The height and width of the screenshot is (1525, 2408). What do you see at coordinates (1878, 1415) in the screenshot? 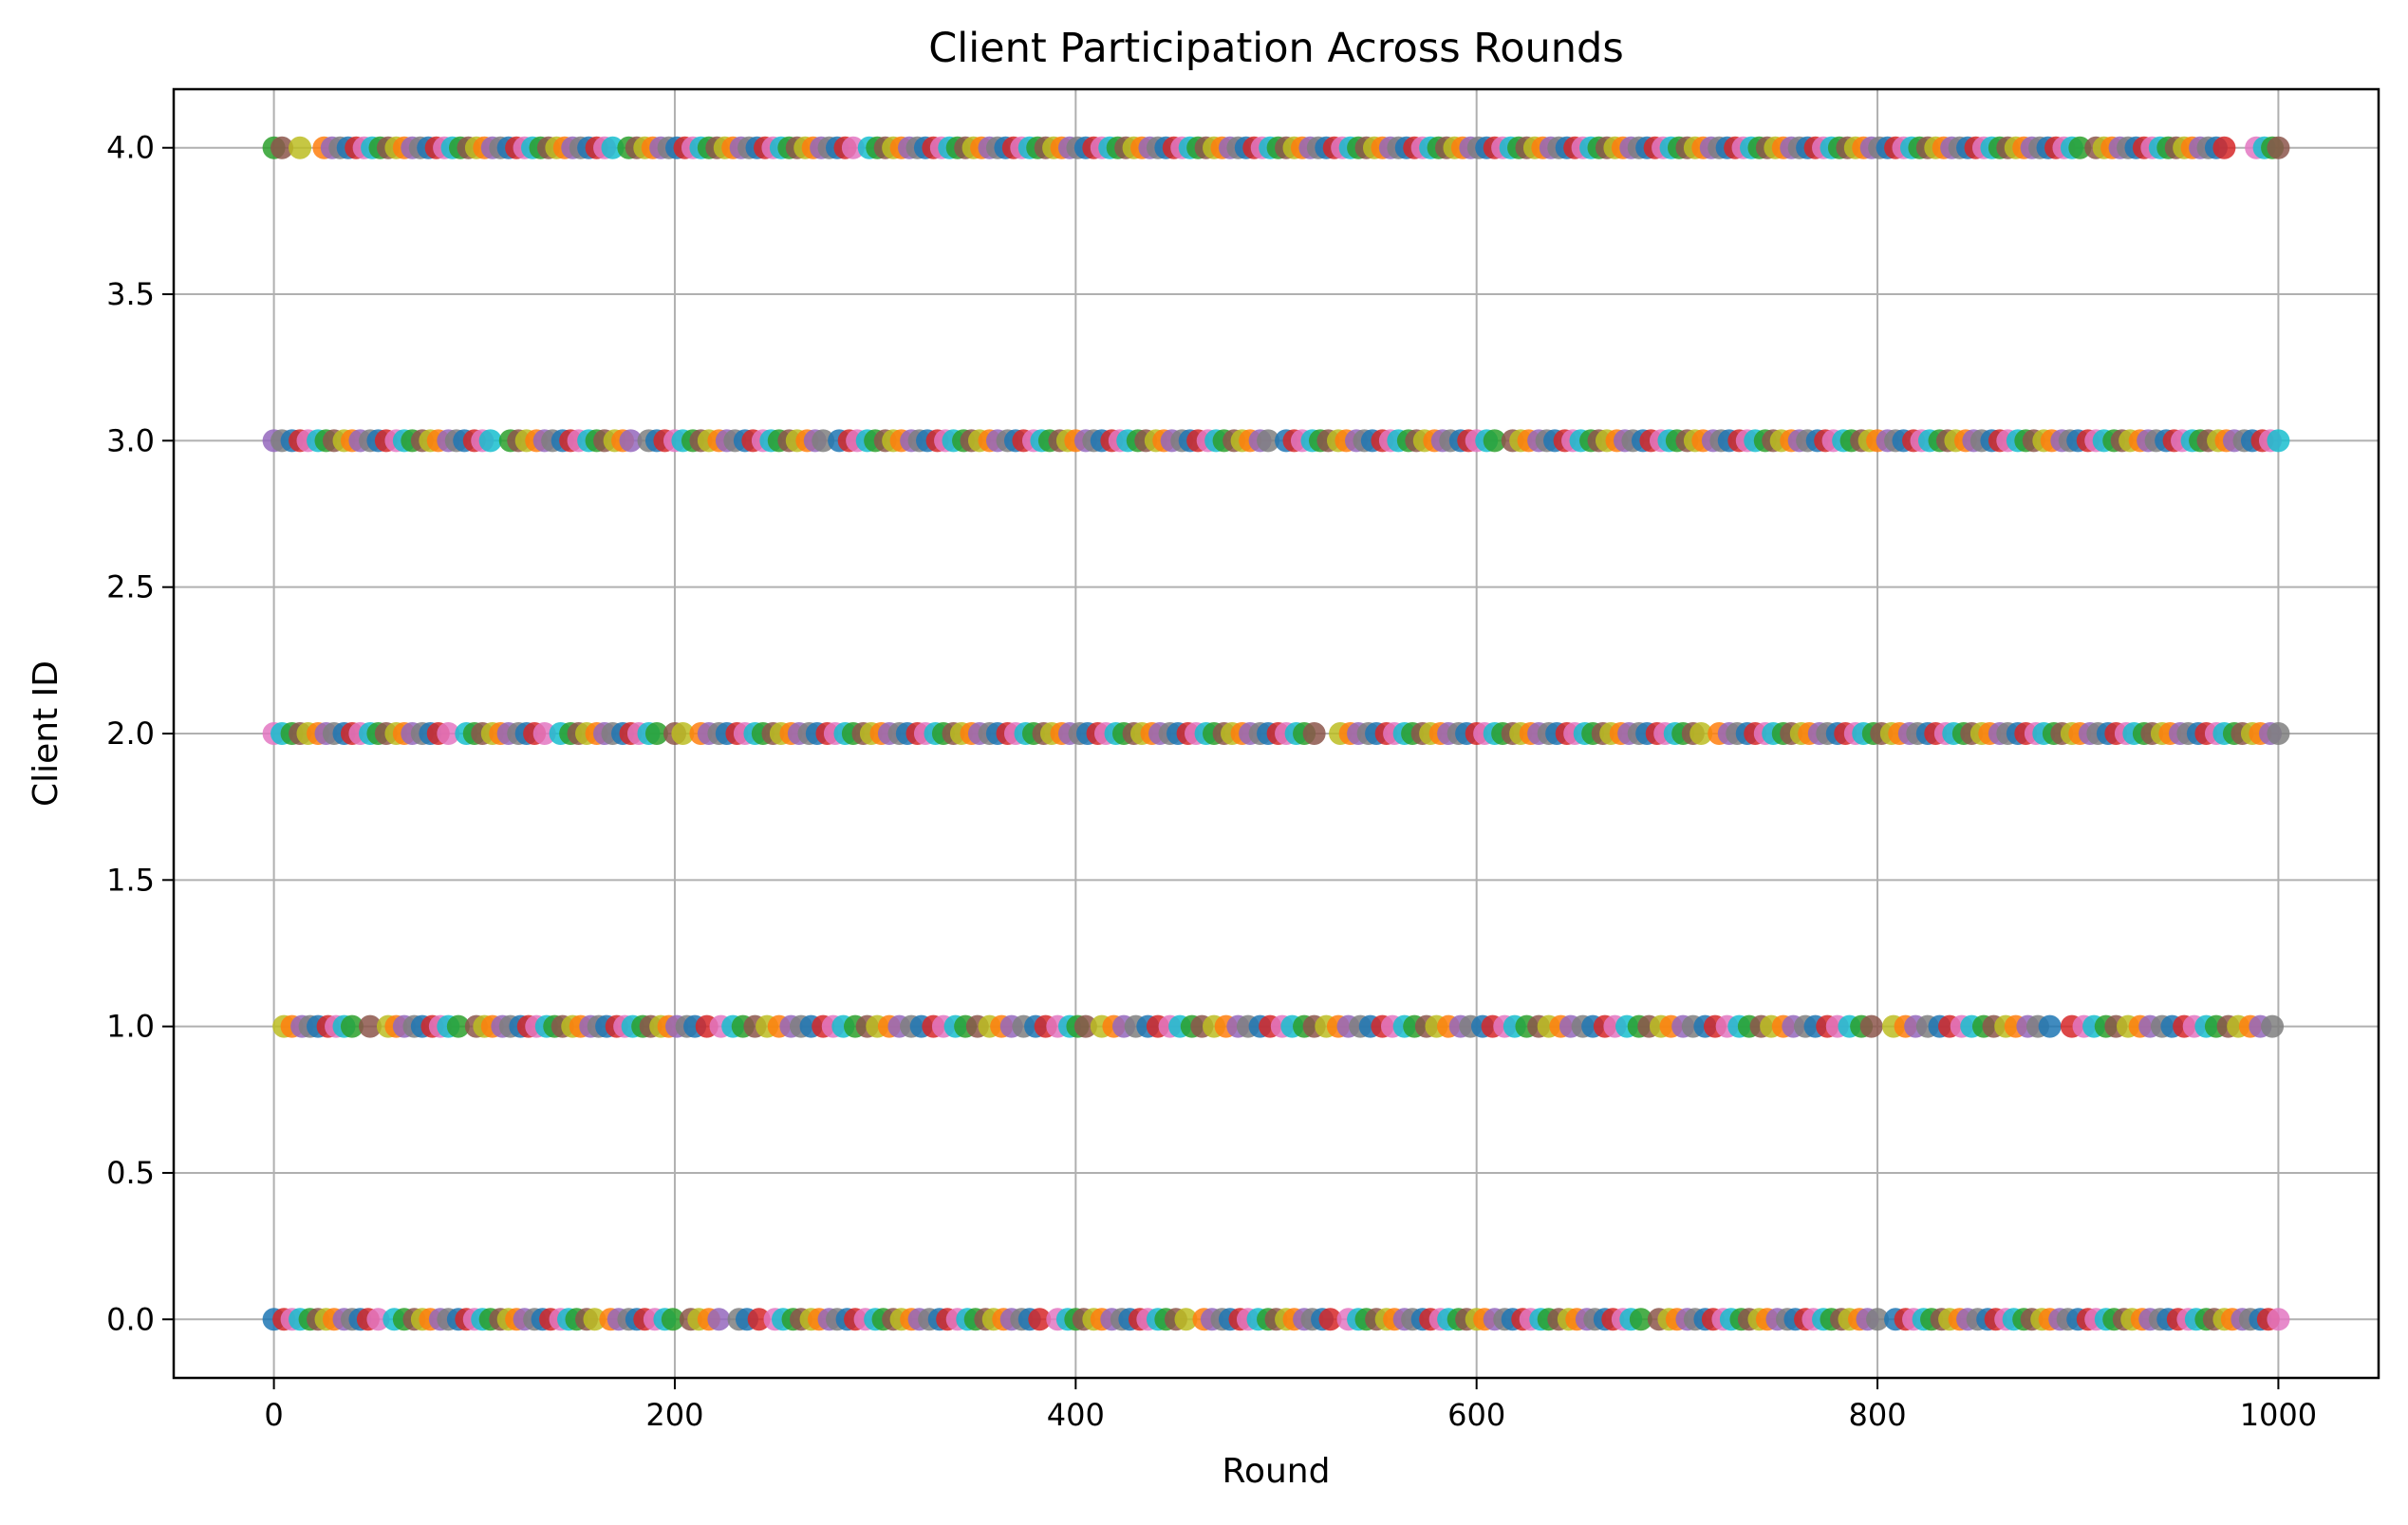
I see `x-tick-label: 800` at bounding box center [1878, 1415].